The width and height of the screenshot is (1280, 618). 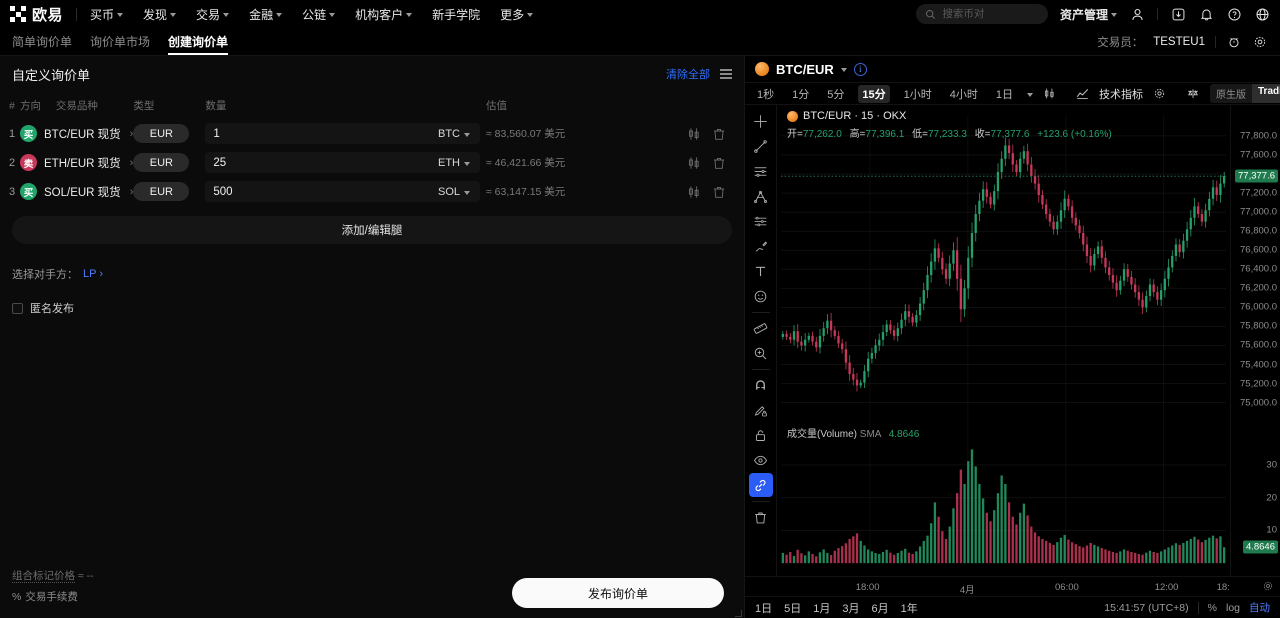 I want to click on quantity-field: BTC, so click(x=342, y=133).